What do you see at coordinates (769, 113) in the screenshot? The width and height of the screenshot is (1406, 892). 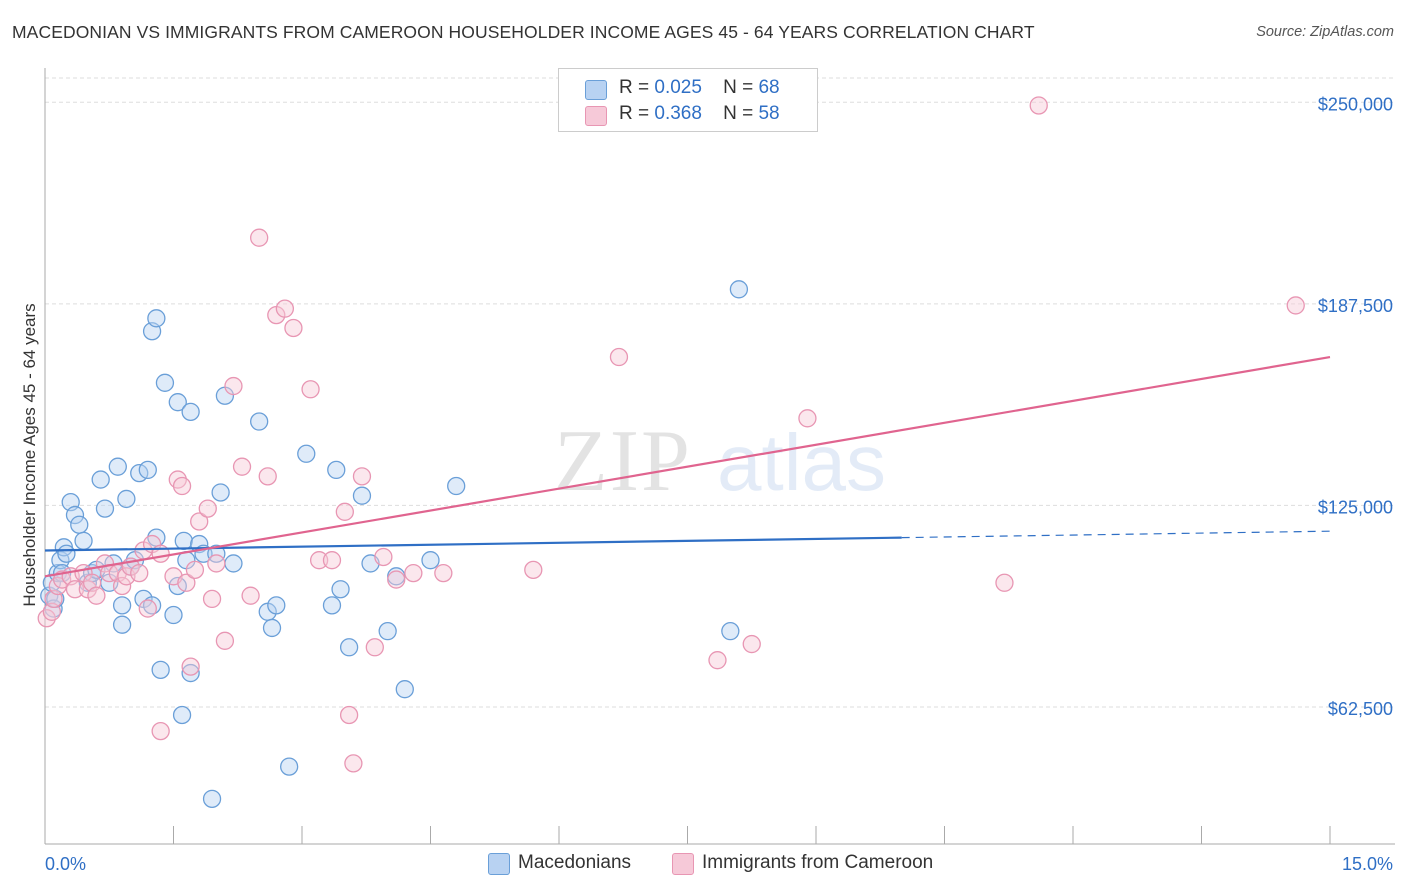 I see `legend-n-value: 58` at bounding box center [769, 113].